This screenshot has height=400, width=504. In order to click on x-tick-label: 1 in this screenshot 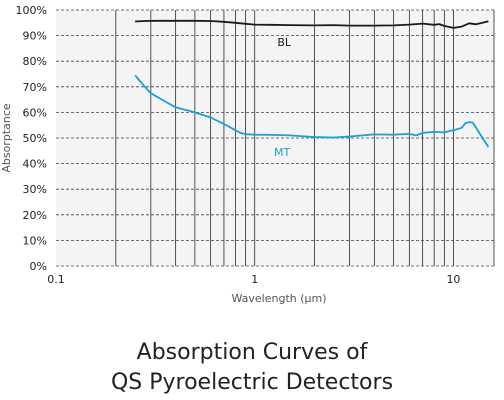, I will do `click(254, 279)`.